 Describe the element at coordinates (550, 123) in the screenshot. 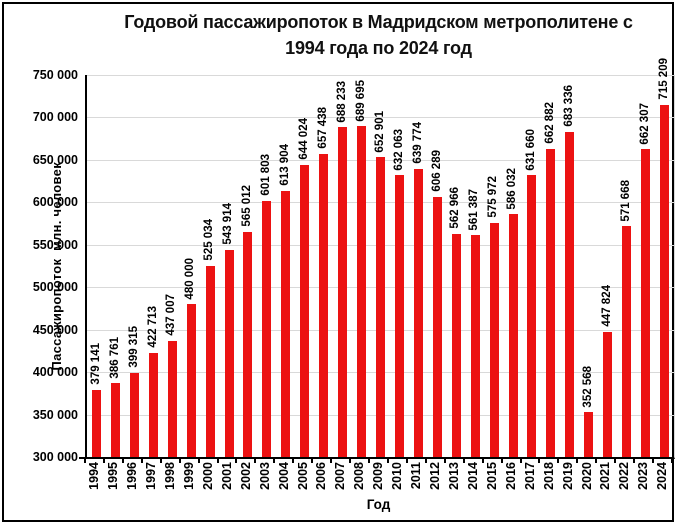

I see `bar-value-label: 662 882` at that location.